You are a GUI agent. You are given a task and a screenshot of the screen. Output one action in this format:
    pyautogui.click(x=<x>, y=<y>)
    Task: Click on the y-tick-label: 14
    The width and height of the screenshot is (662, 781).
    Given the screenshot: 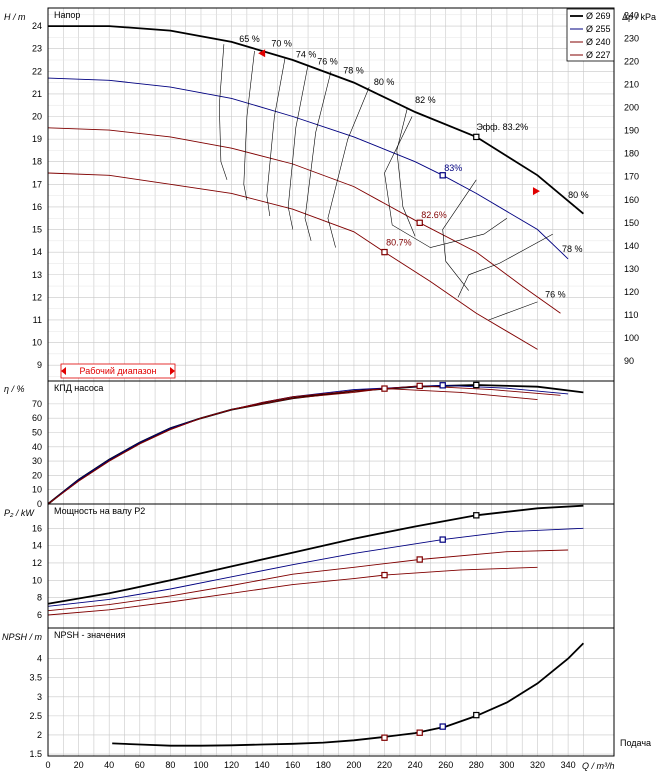 What is the action you would take?
    pyautogui.click(x=37, y=252)
    